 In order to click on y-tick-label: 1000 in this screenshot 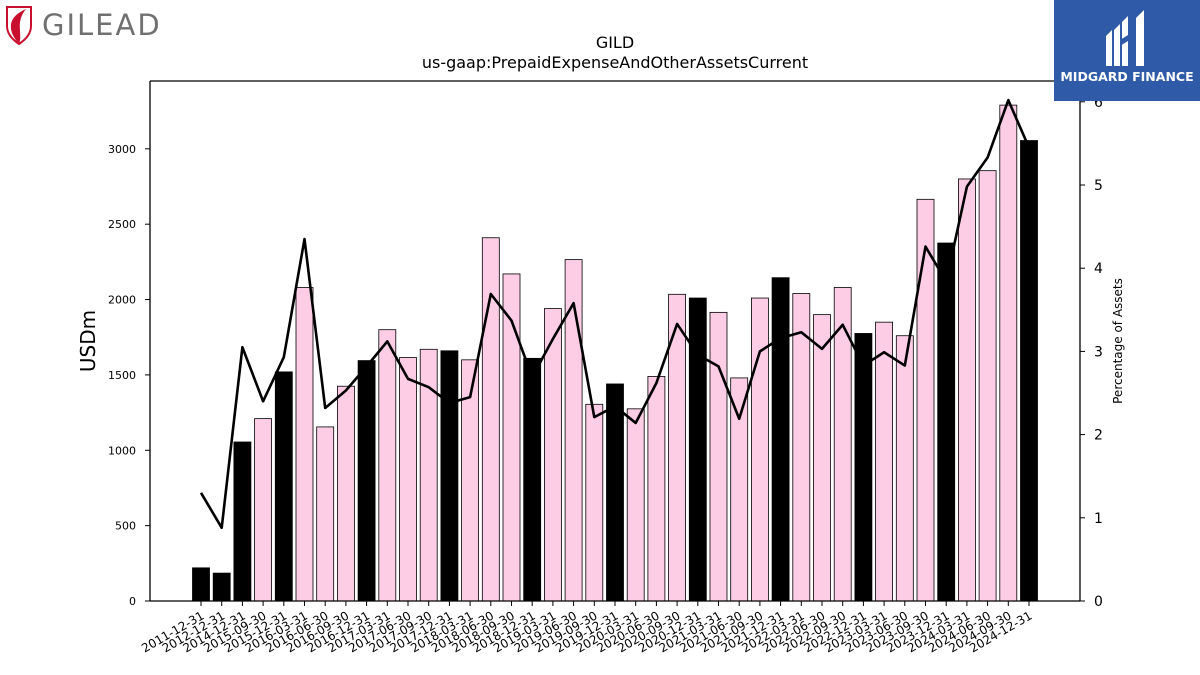, I will do `click(122, 450)`.